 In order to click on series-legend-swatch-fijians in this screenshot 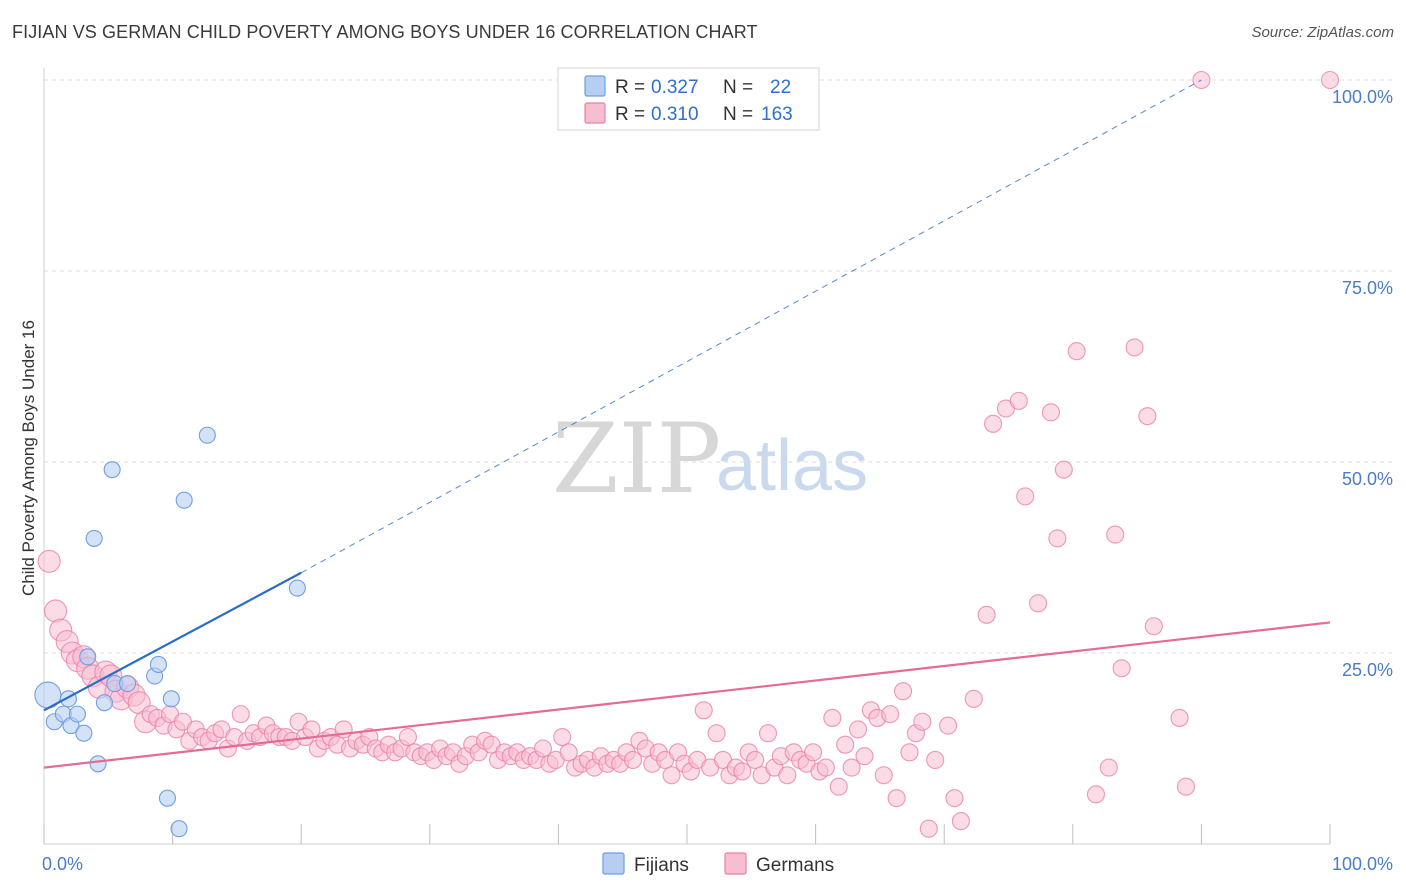, I will do `click(613, 863)`.